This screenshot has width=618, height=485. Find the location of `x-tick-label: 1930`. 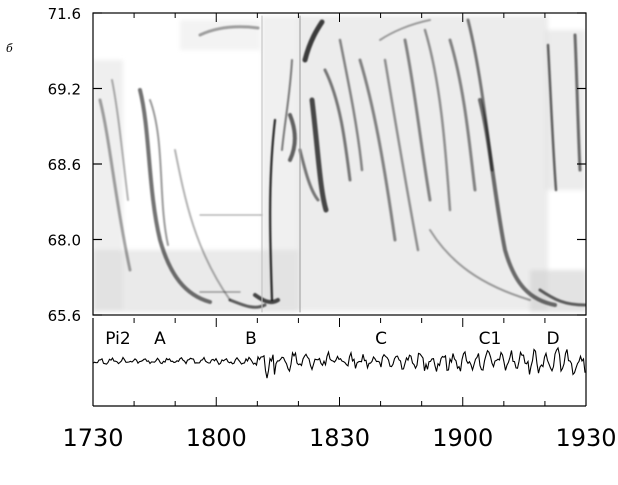

x-tick-label: 1930 is located at coordinates (585, 438).